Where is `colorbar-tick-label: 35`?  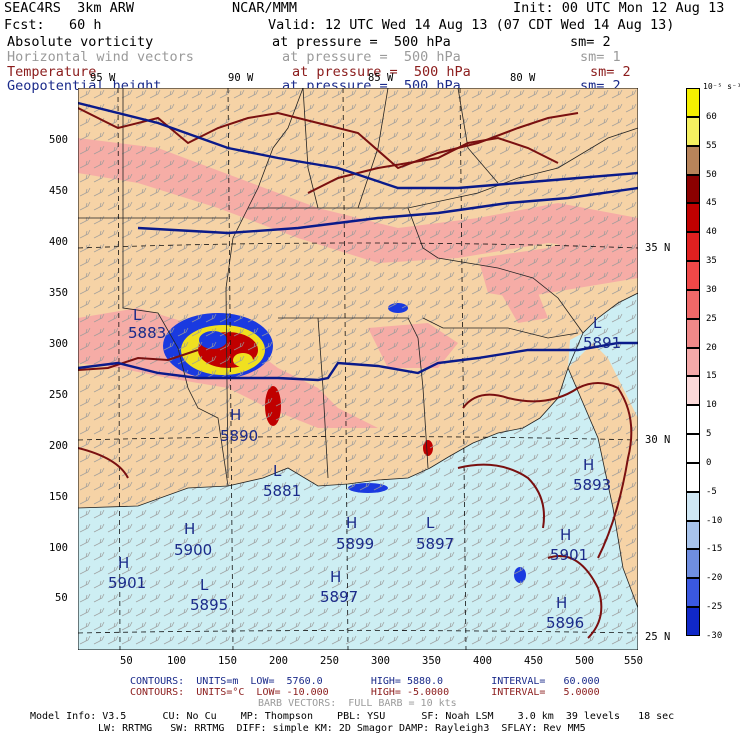 colorbar-tick-label: 35 is located at coordinates (711, 261).